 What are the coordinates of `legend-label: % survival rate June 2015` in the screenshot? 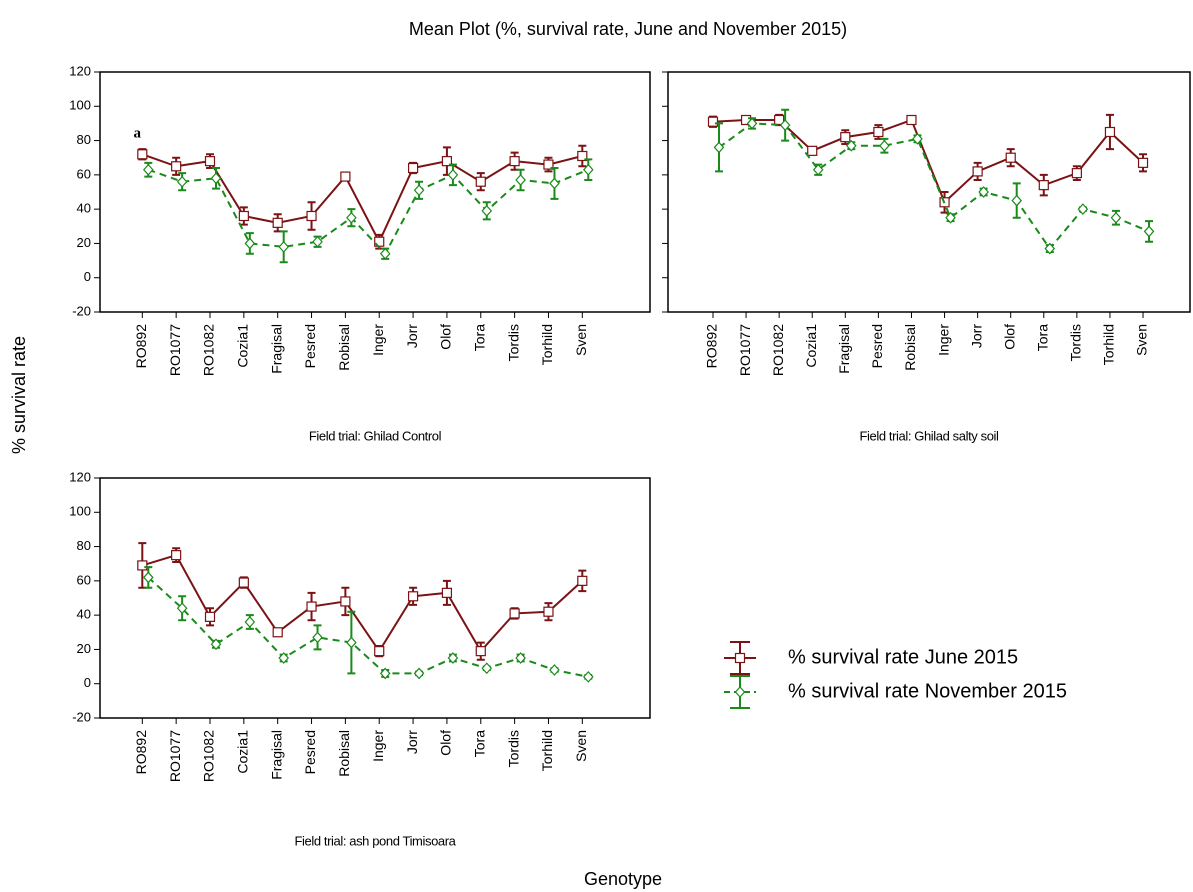 It's located at (903, 657).